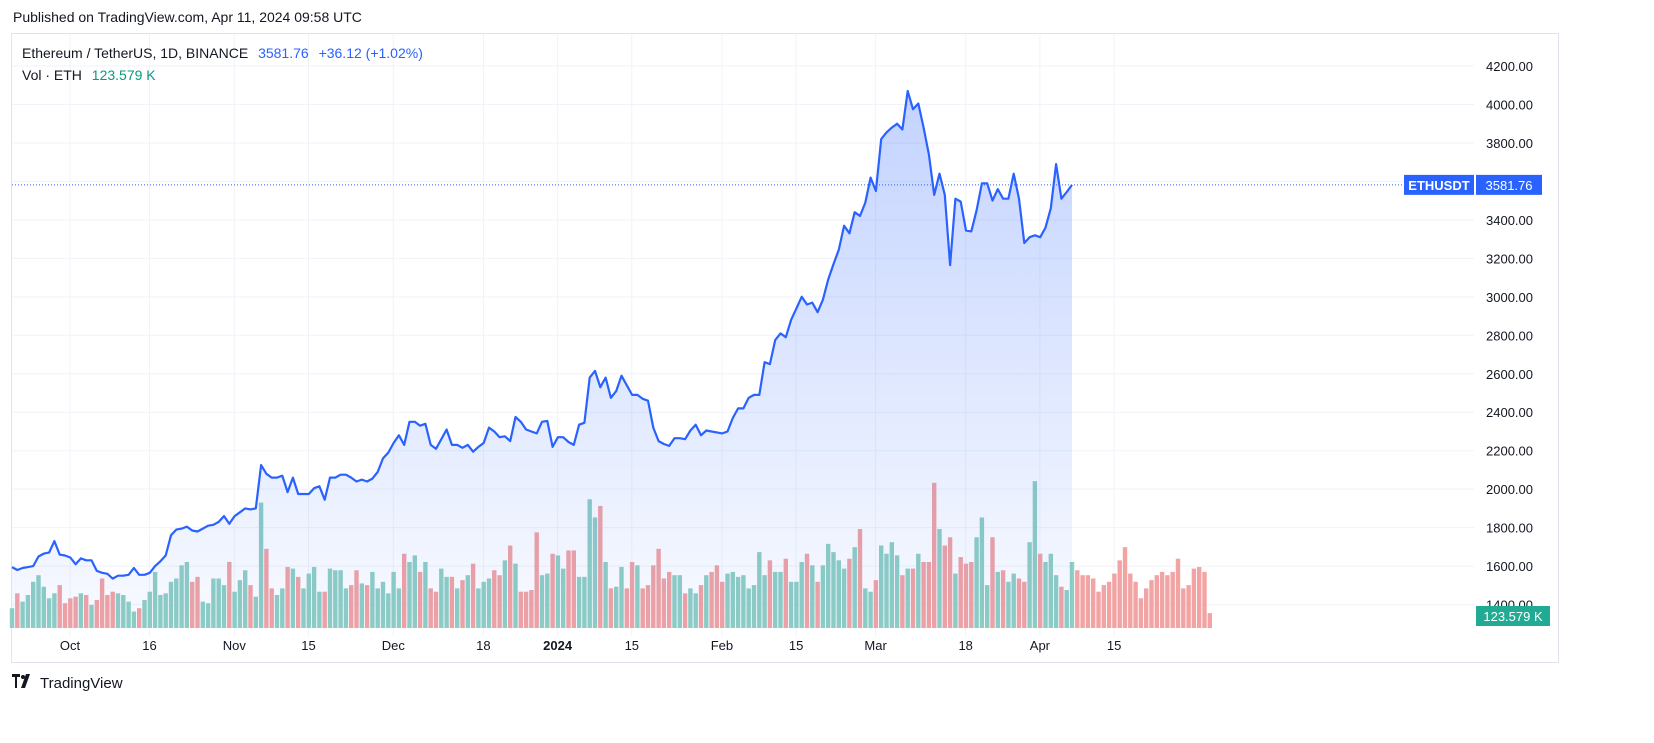 The image size is (1654, 743). I want to click on y-tick-label: 3400.00, so click(1509, 220).